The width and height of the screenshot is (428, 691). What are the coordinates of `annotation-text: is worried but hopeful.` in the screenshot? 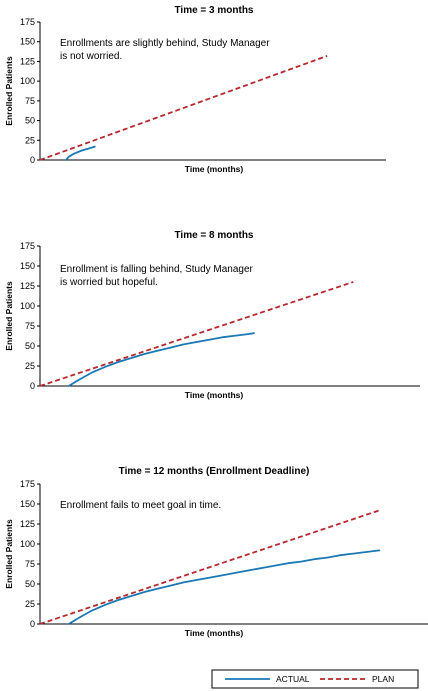 It's located at (109, 282).